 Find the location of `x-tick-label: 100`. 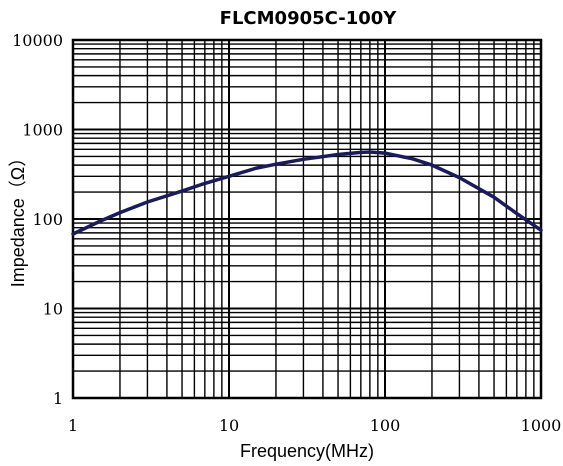

x-tick-label: 100 is located at coordinates (385, 425).